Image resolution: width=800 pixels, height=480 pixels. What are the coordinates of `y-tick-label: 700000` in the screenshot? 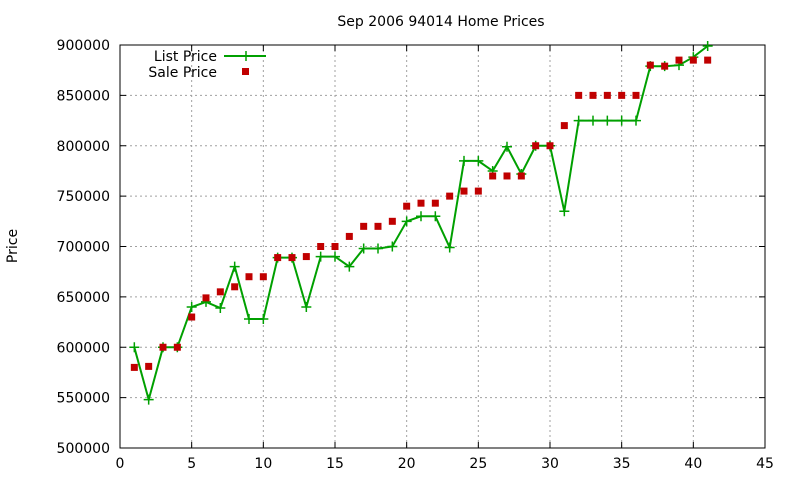 It's located at (83, 248).